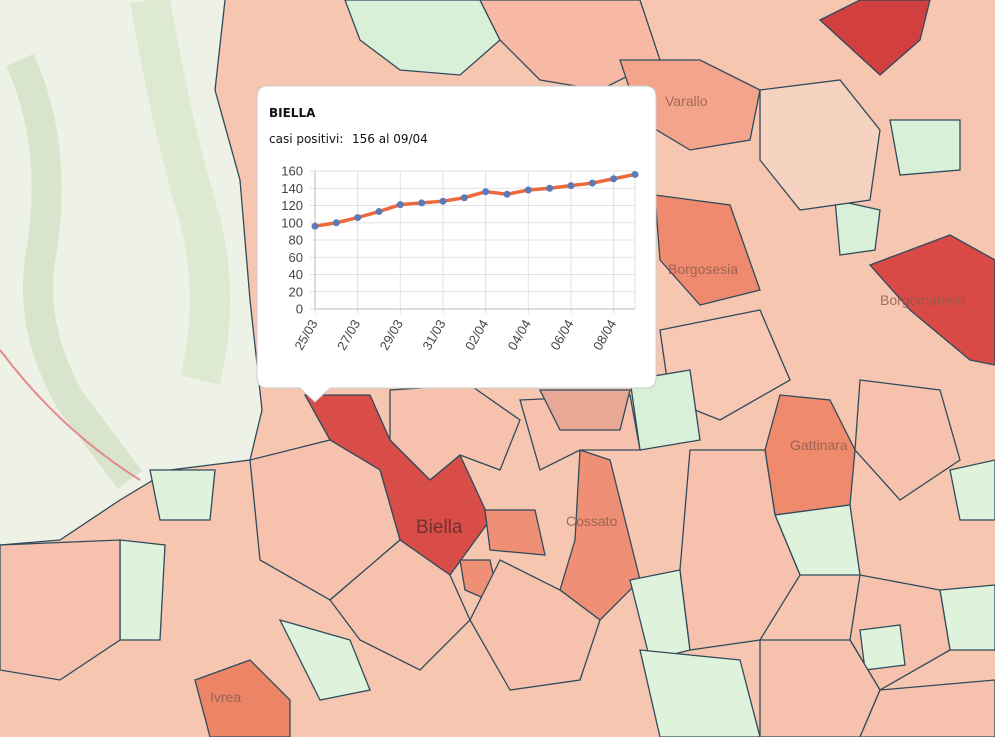 The height and width of the screenshot is (737, 995). What do you see at coordinates (292, 113) in the screenshot?
I see `popup-title: BIELLA` at bounding box center [292, 113].